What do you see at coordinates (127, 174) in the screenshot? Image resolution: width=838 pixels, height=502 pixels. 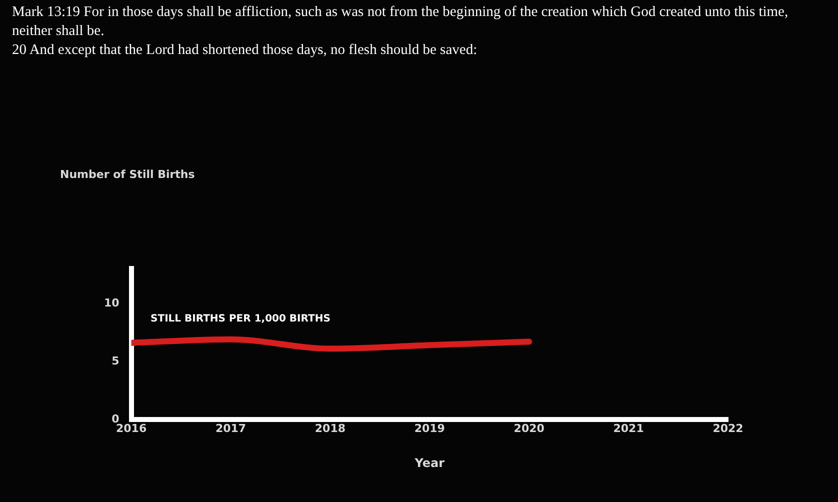 I see `text: Number of Still Births` at bounding box center [127, 174].